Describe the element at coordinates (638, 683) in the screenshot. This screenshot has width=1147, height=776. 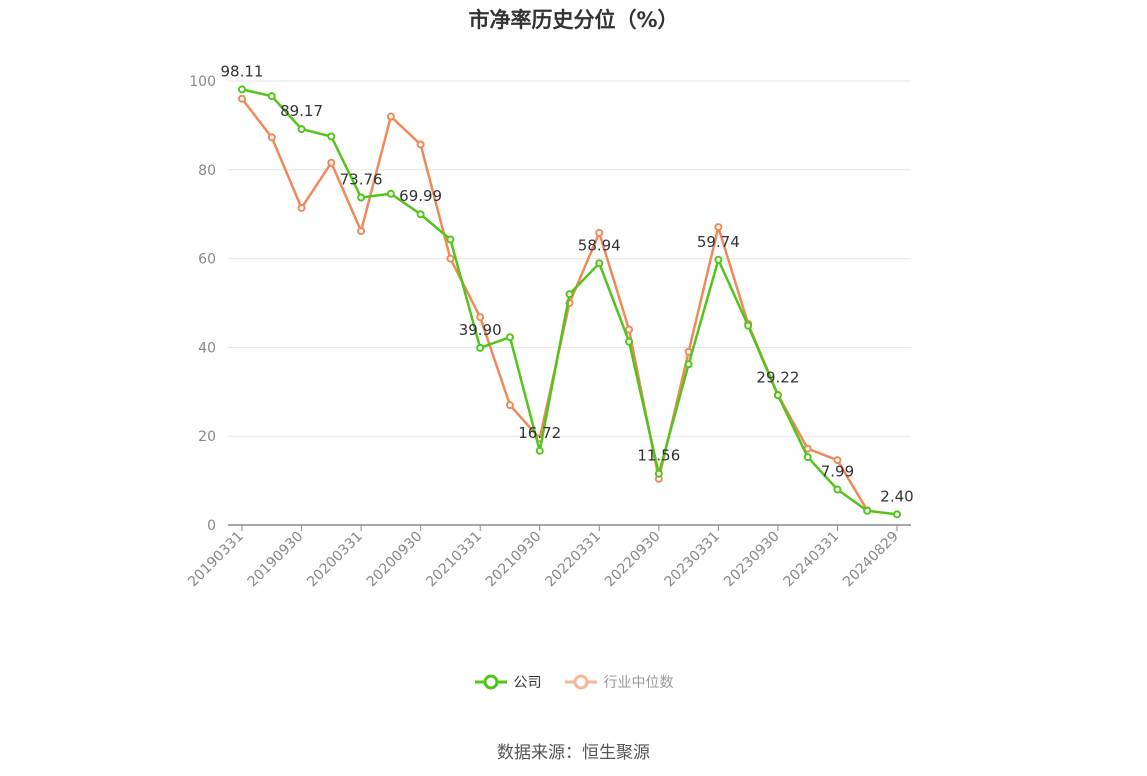
I see `legend-label-industry: 行业中位数` at that location.